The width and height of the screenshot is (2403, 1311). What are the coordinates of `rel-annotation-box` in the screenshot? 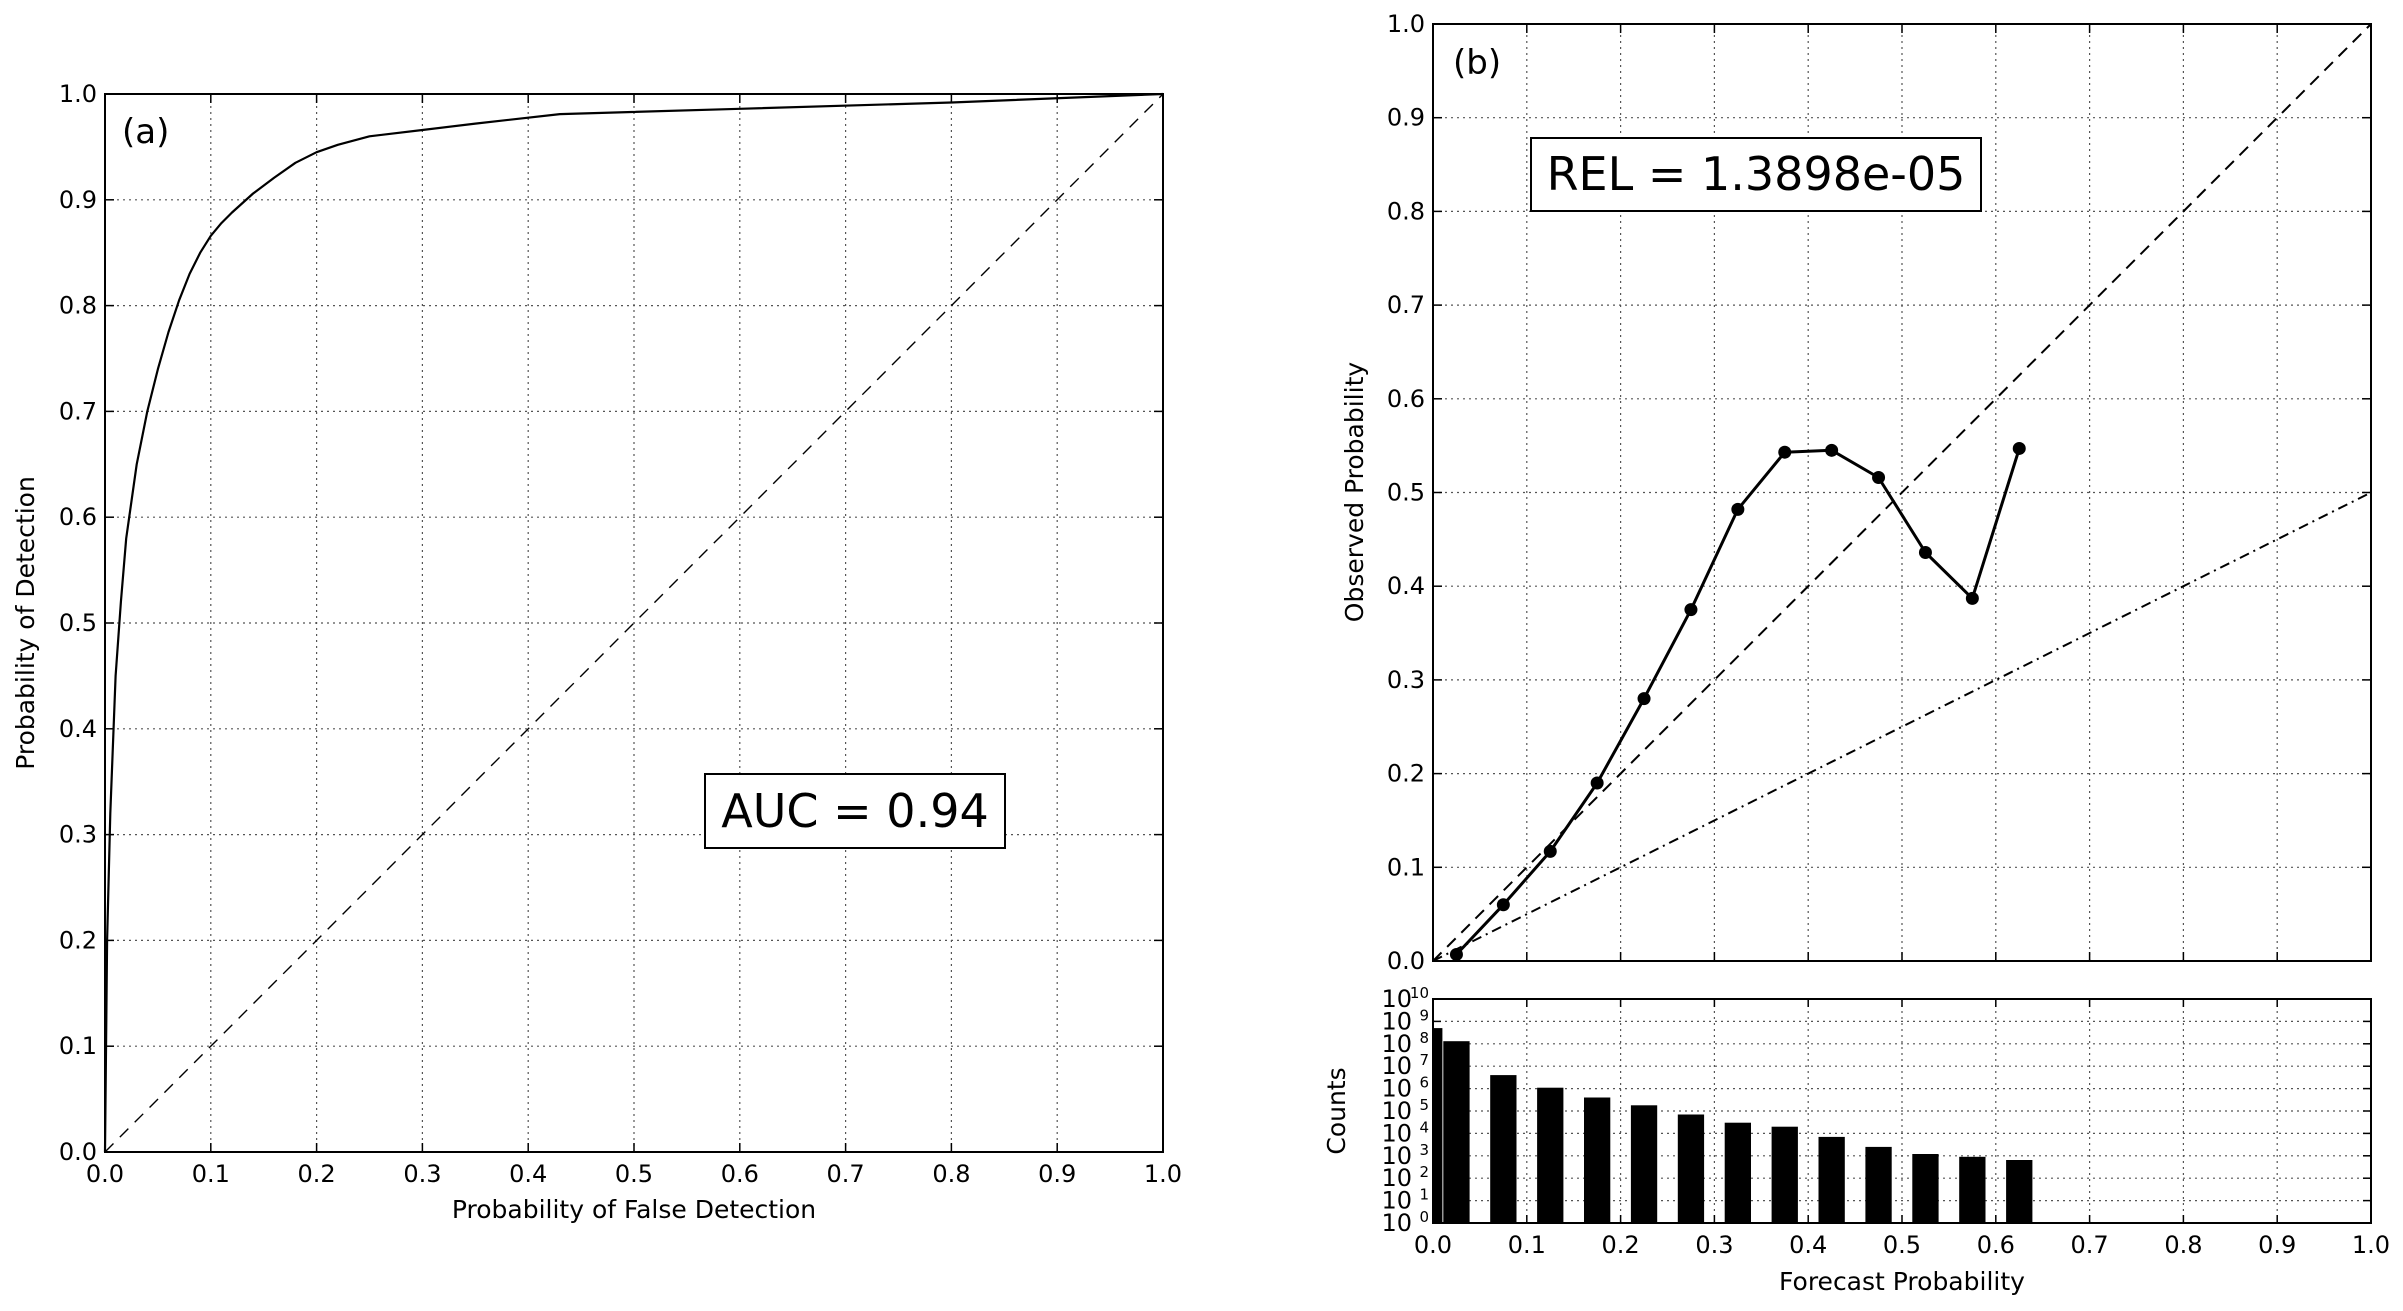 It's located at (1756, 174).